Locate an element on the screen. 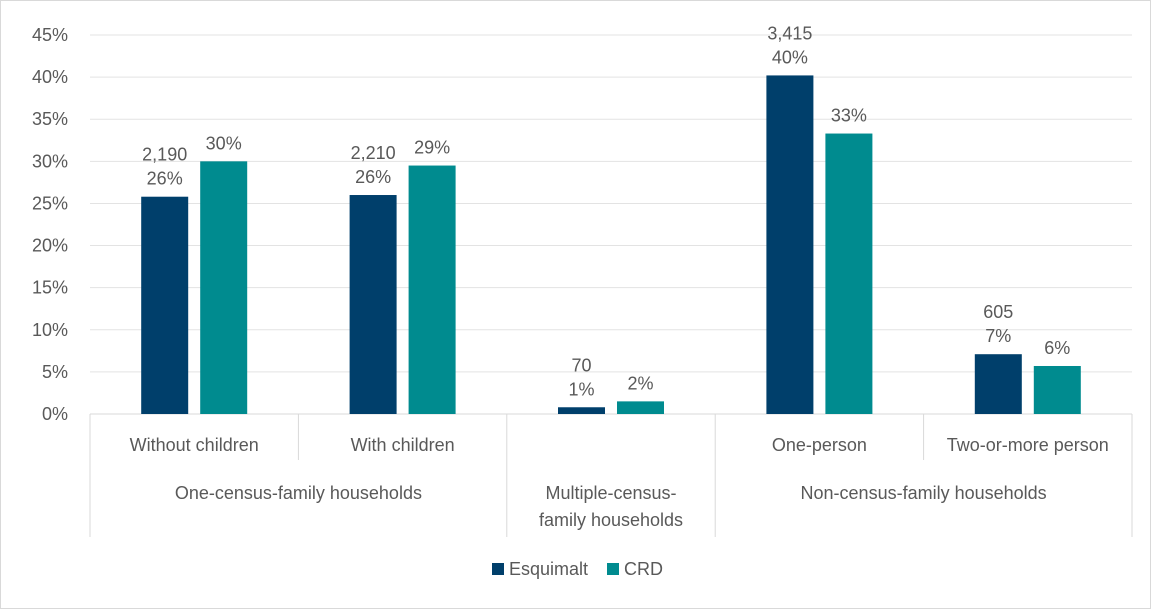  x-tick-label: One-person is located at coordinates (819, 445).